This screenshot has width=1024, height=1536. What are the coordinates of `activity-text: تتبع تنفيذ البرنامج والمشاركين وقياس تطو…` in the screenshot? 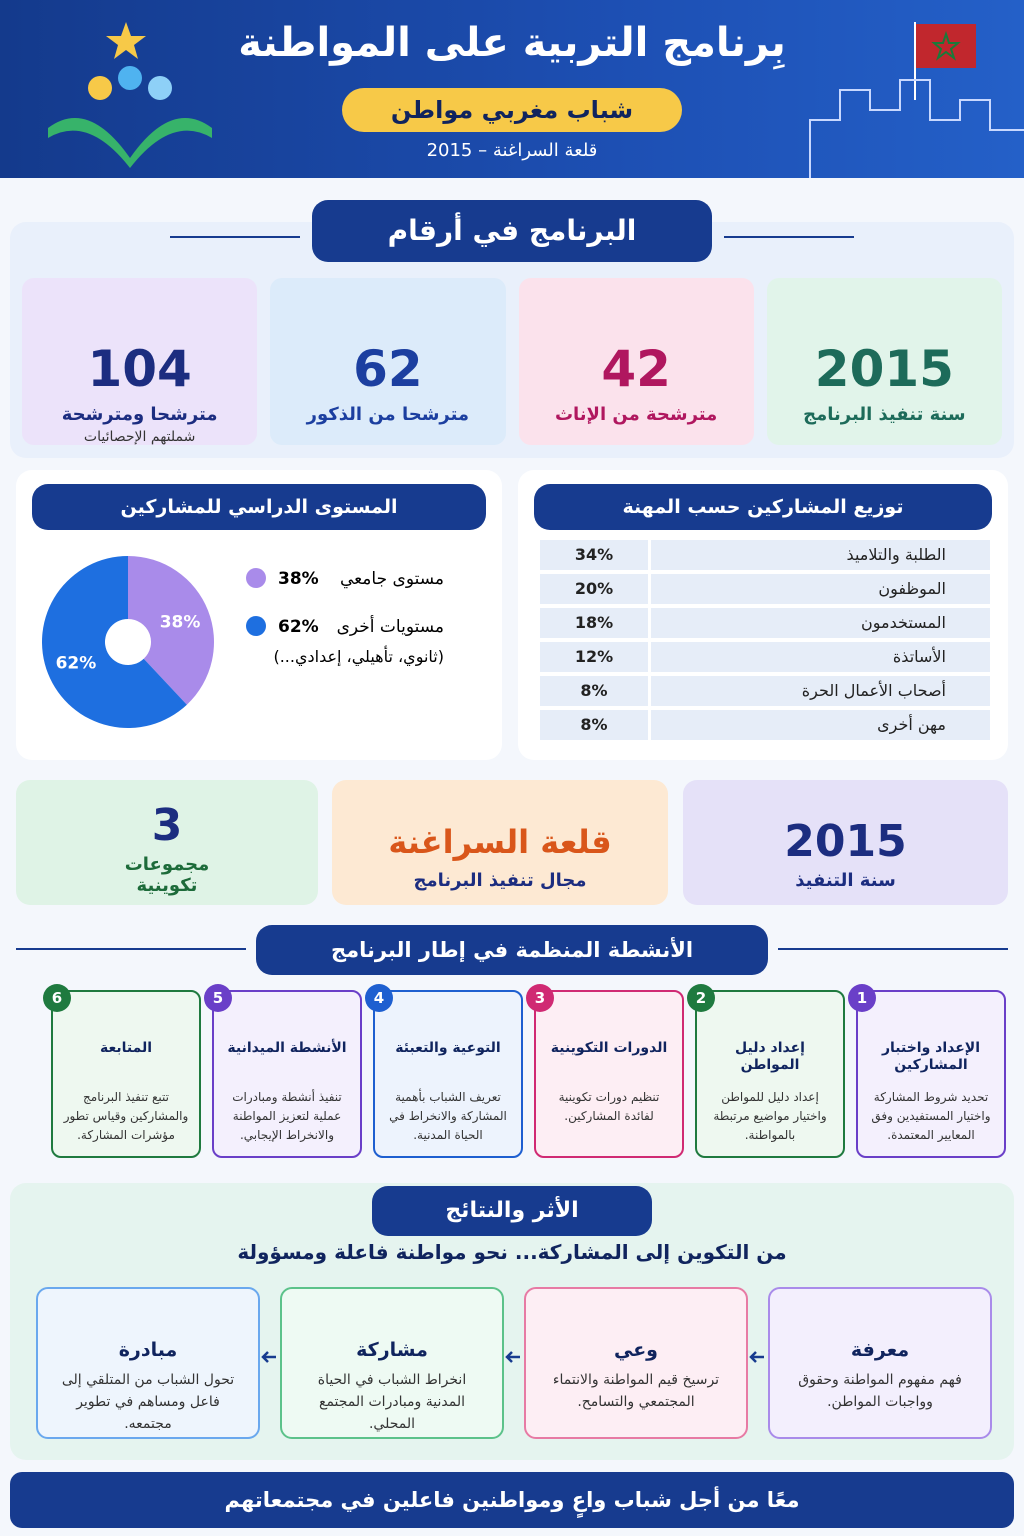 It's located at (126, 1116).